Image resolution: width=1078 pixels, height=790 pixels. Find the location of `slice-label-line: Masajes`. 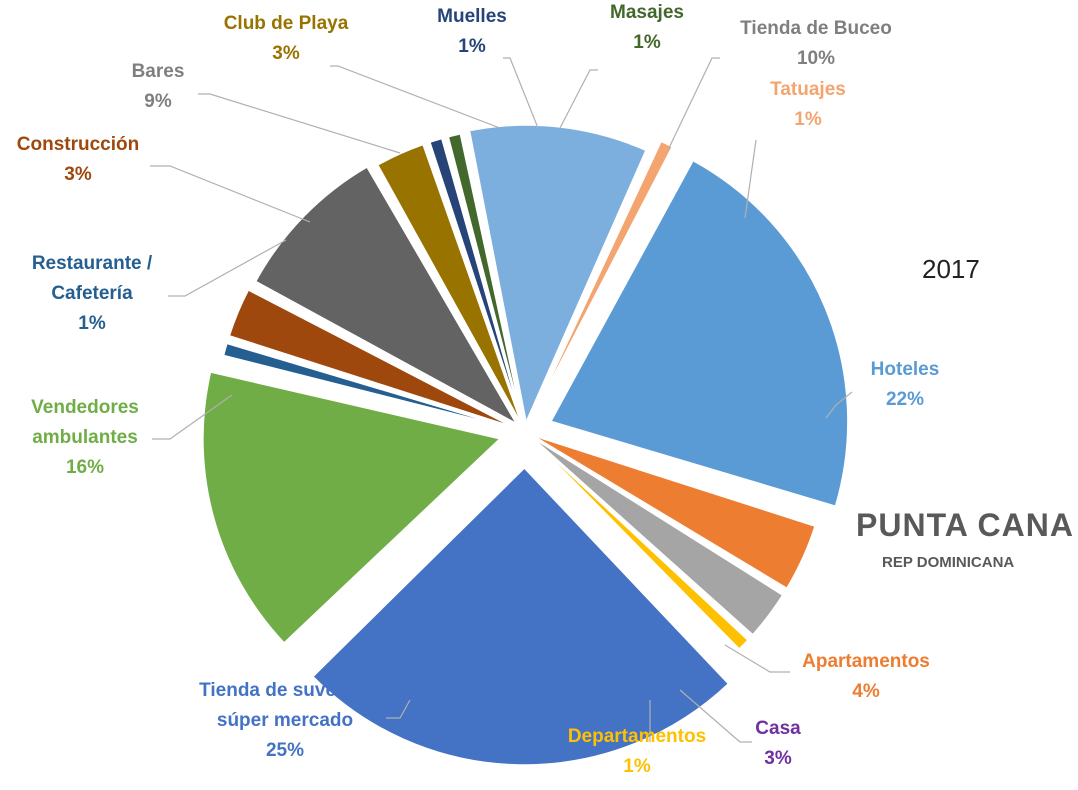

slice-label-line: Masajes is located at coordinates (647, 12).